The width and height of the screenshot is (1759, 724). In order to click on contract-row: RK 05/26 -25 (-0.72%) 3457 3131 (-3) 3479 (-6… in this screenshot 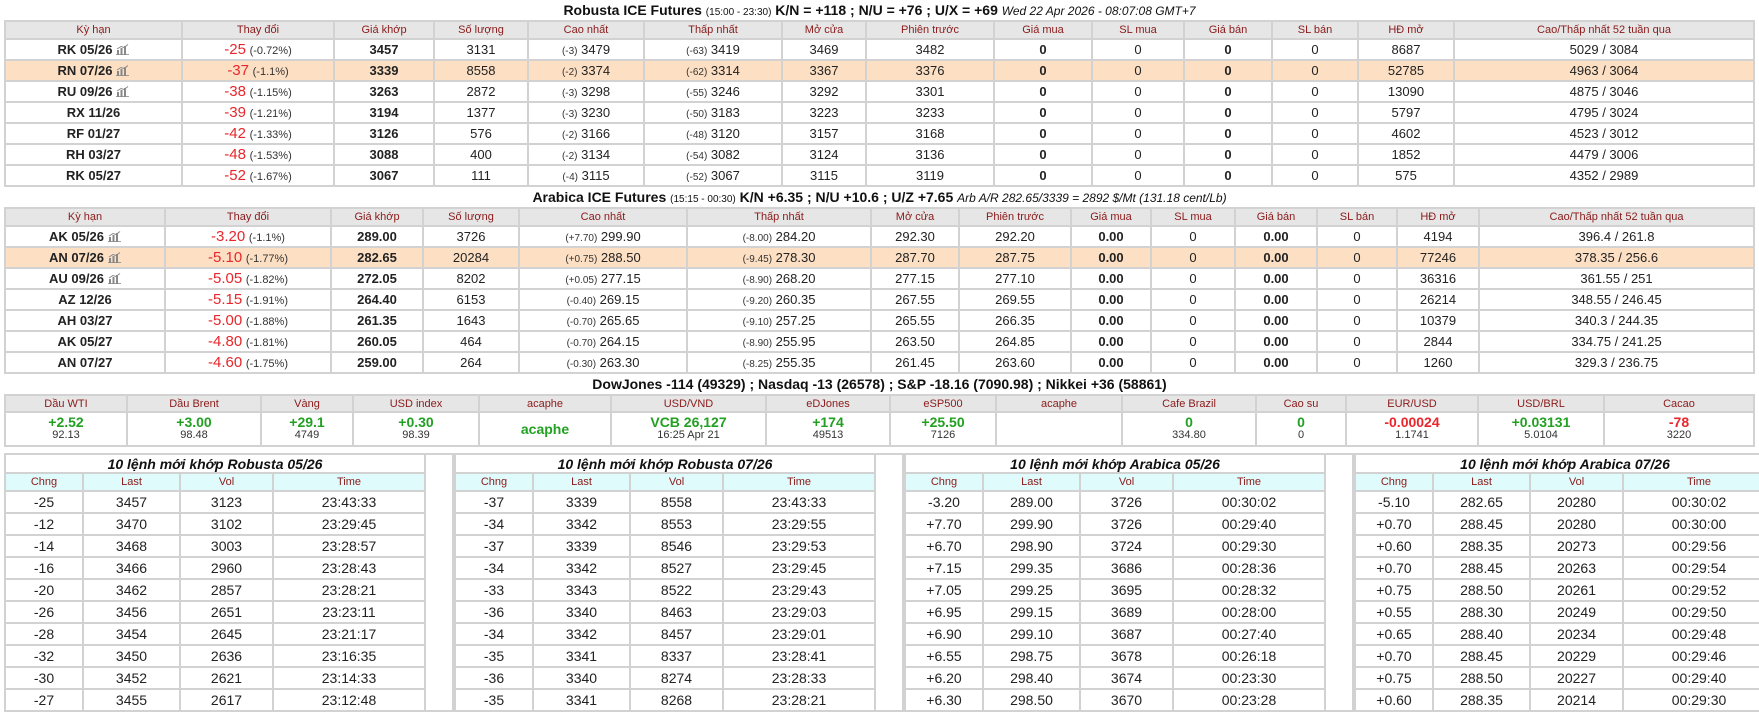, I will do `click(879, 49)`.